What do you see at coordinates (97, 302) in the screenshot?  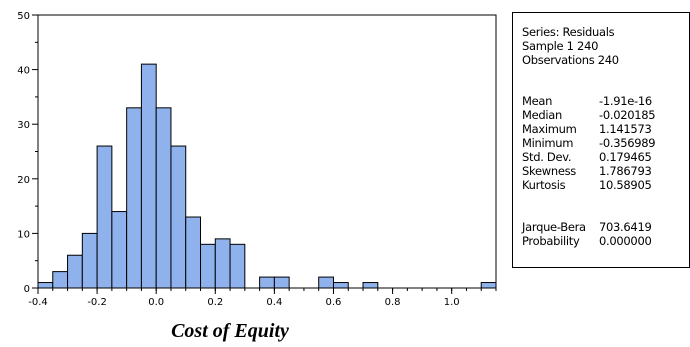 I see `x-tick-label: -0.2` at bounding box center [97, 302].